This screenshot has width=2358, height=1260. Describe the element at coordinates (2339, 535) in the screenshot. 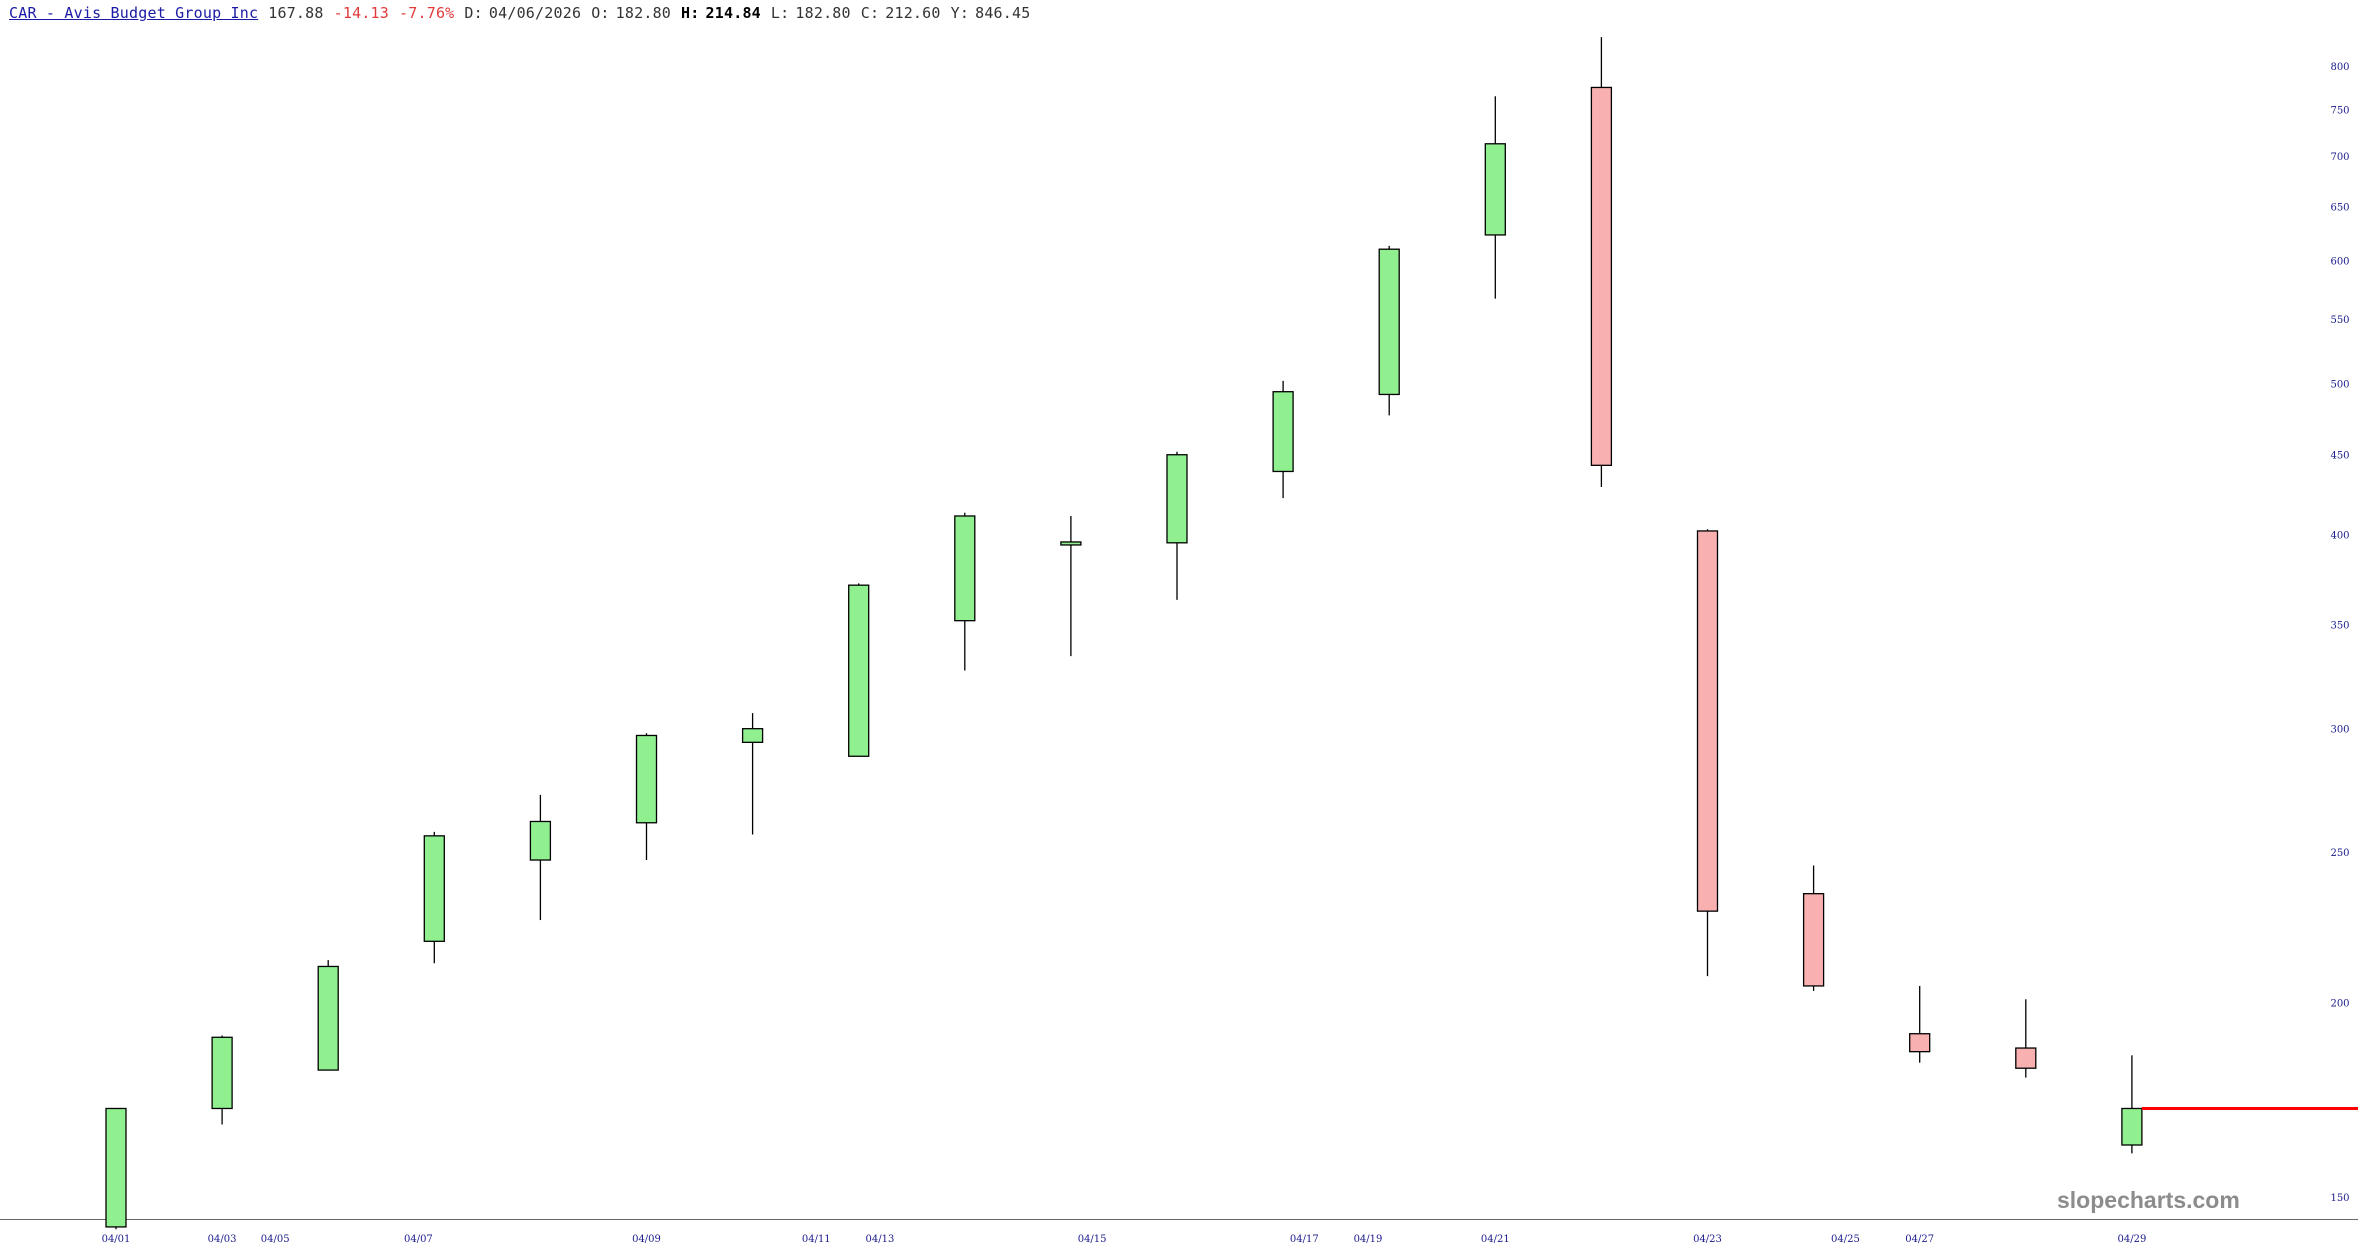

I see `y-tick-label: 400` at that location.